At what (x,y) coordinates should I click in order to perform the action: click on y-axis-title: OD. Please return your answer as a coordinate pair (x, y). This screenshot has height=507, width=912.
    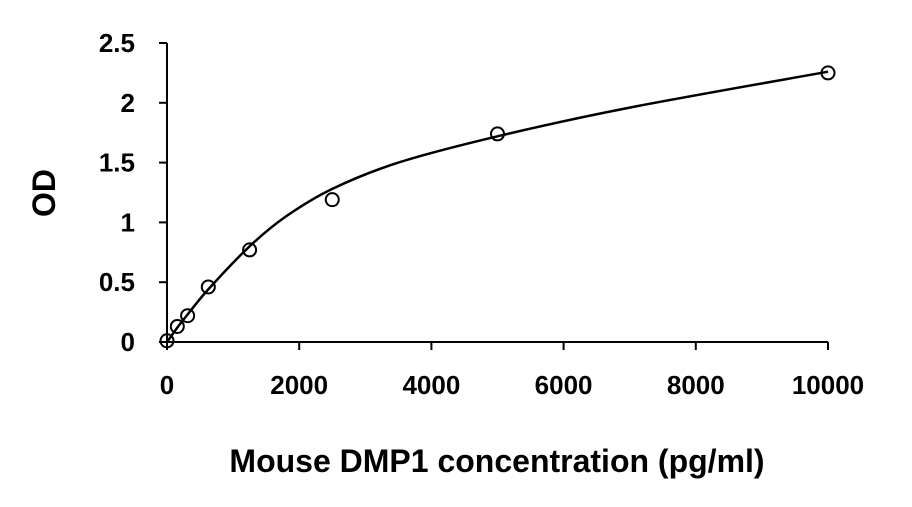
    Looking at the image, I should click on (44, 193).